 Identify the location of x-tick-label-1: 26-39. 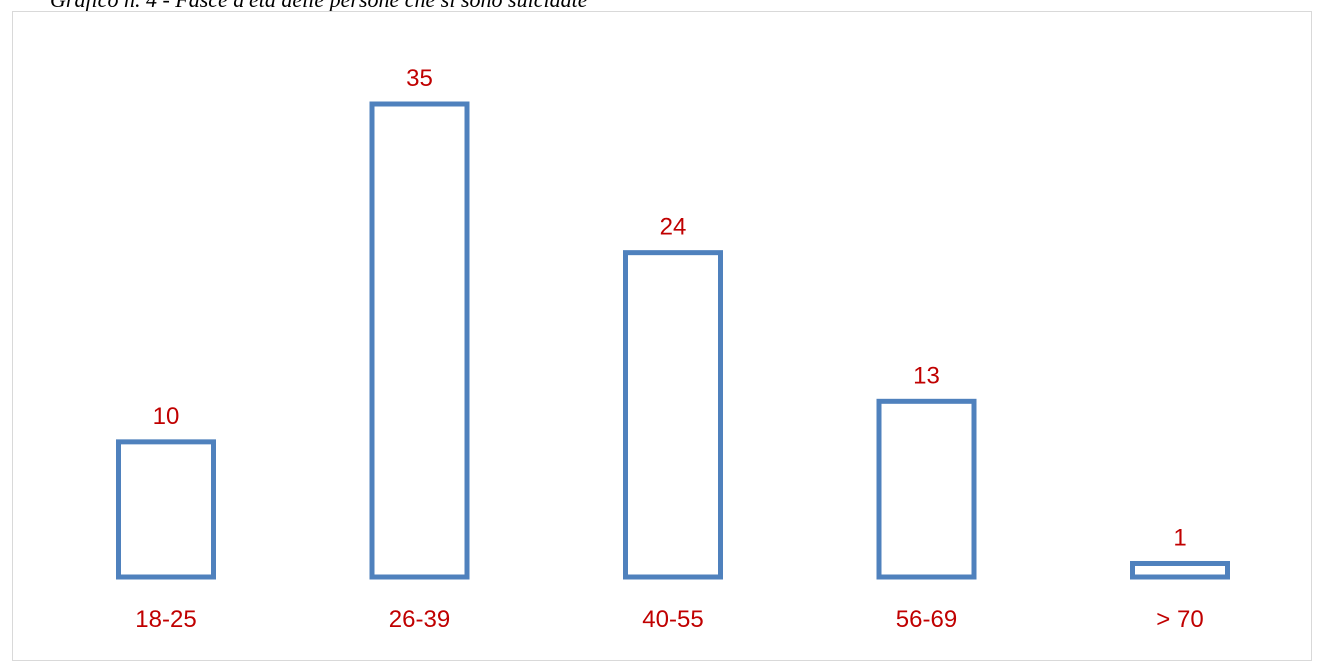
(419, 619).